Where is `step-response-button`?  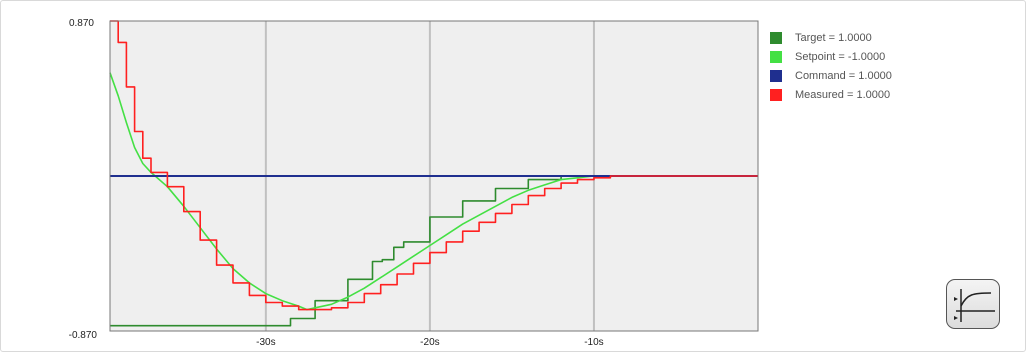
step-response-button is located at coordinates (973, 304).